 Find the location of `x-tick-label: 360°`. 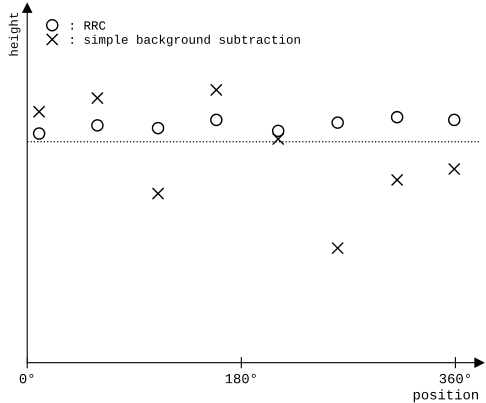

x-tick-label: 360° is located at coordinates (455, 379).